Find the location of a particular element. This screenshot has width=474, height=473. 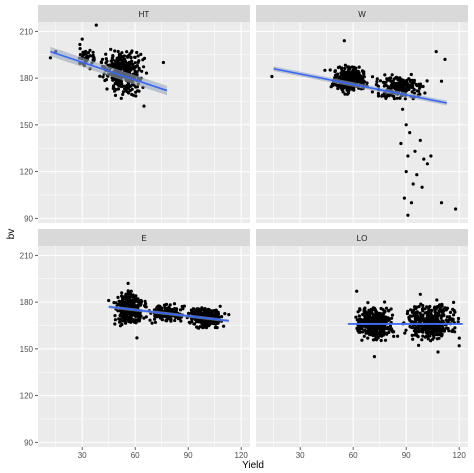

y-tick-label: 90 is located at coordinates (28, 218).